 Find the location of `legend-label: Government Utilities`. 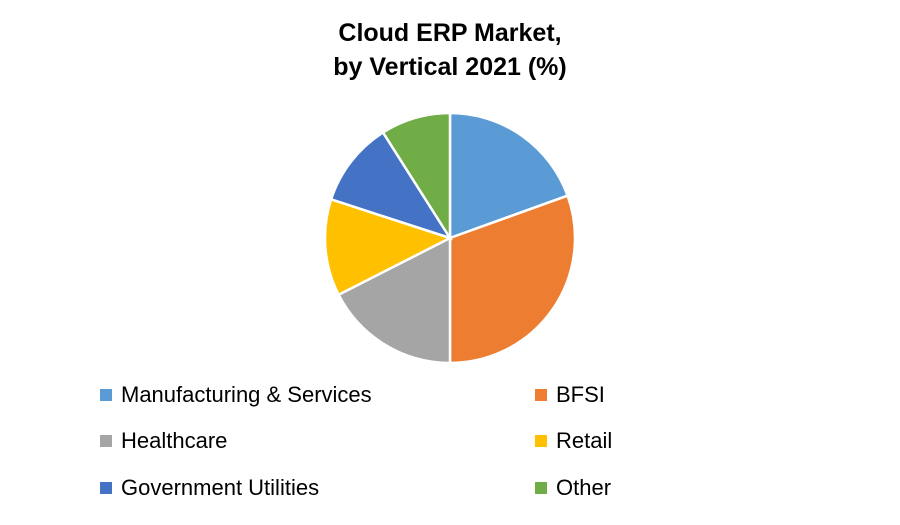

legend-label: Government Utilities is located at coordinates (220, 487).